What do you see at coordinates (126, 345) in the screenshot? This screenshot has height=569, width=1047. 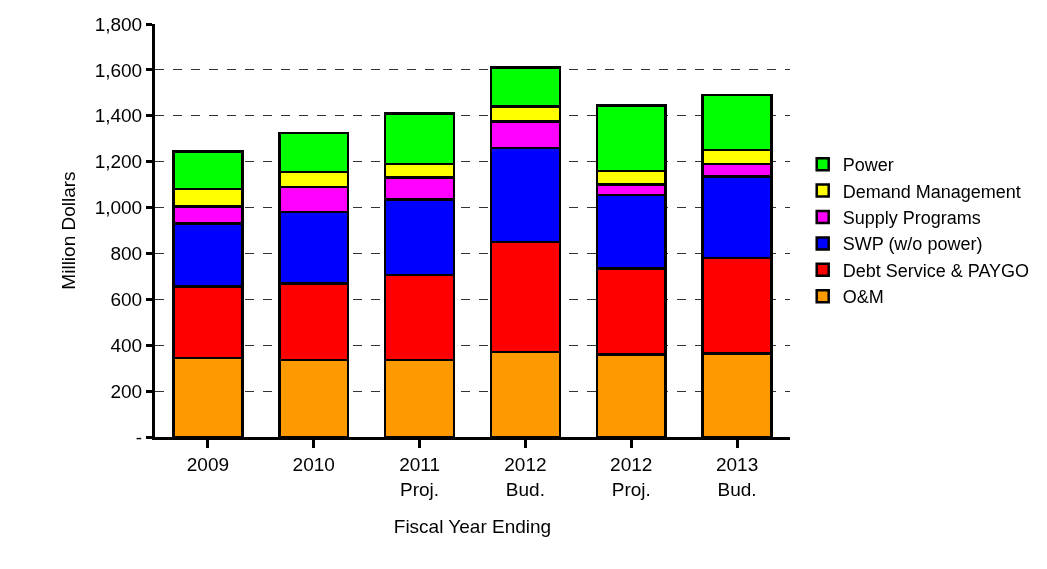 I see `y-tick-label: 400` at bounding box center [126, 345].